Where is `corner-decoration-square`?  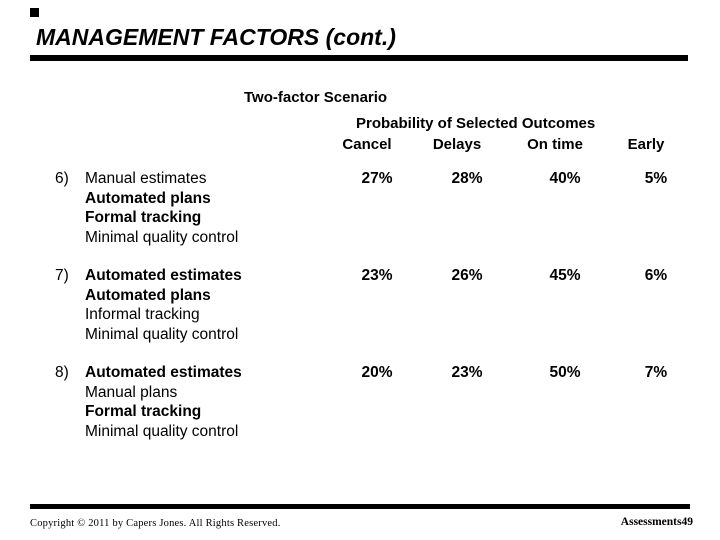 corner-decoration-square is located at coordinates (34, 12).